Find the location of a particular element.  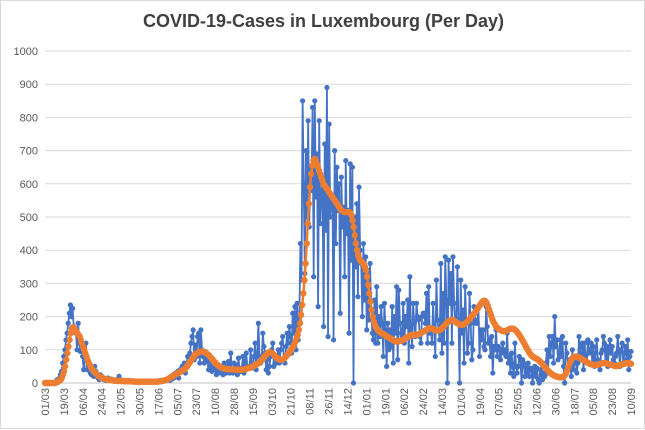

x-tick-label: 05/08 is located at coordinates (594, 402).